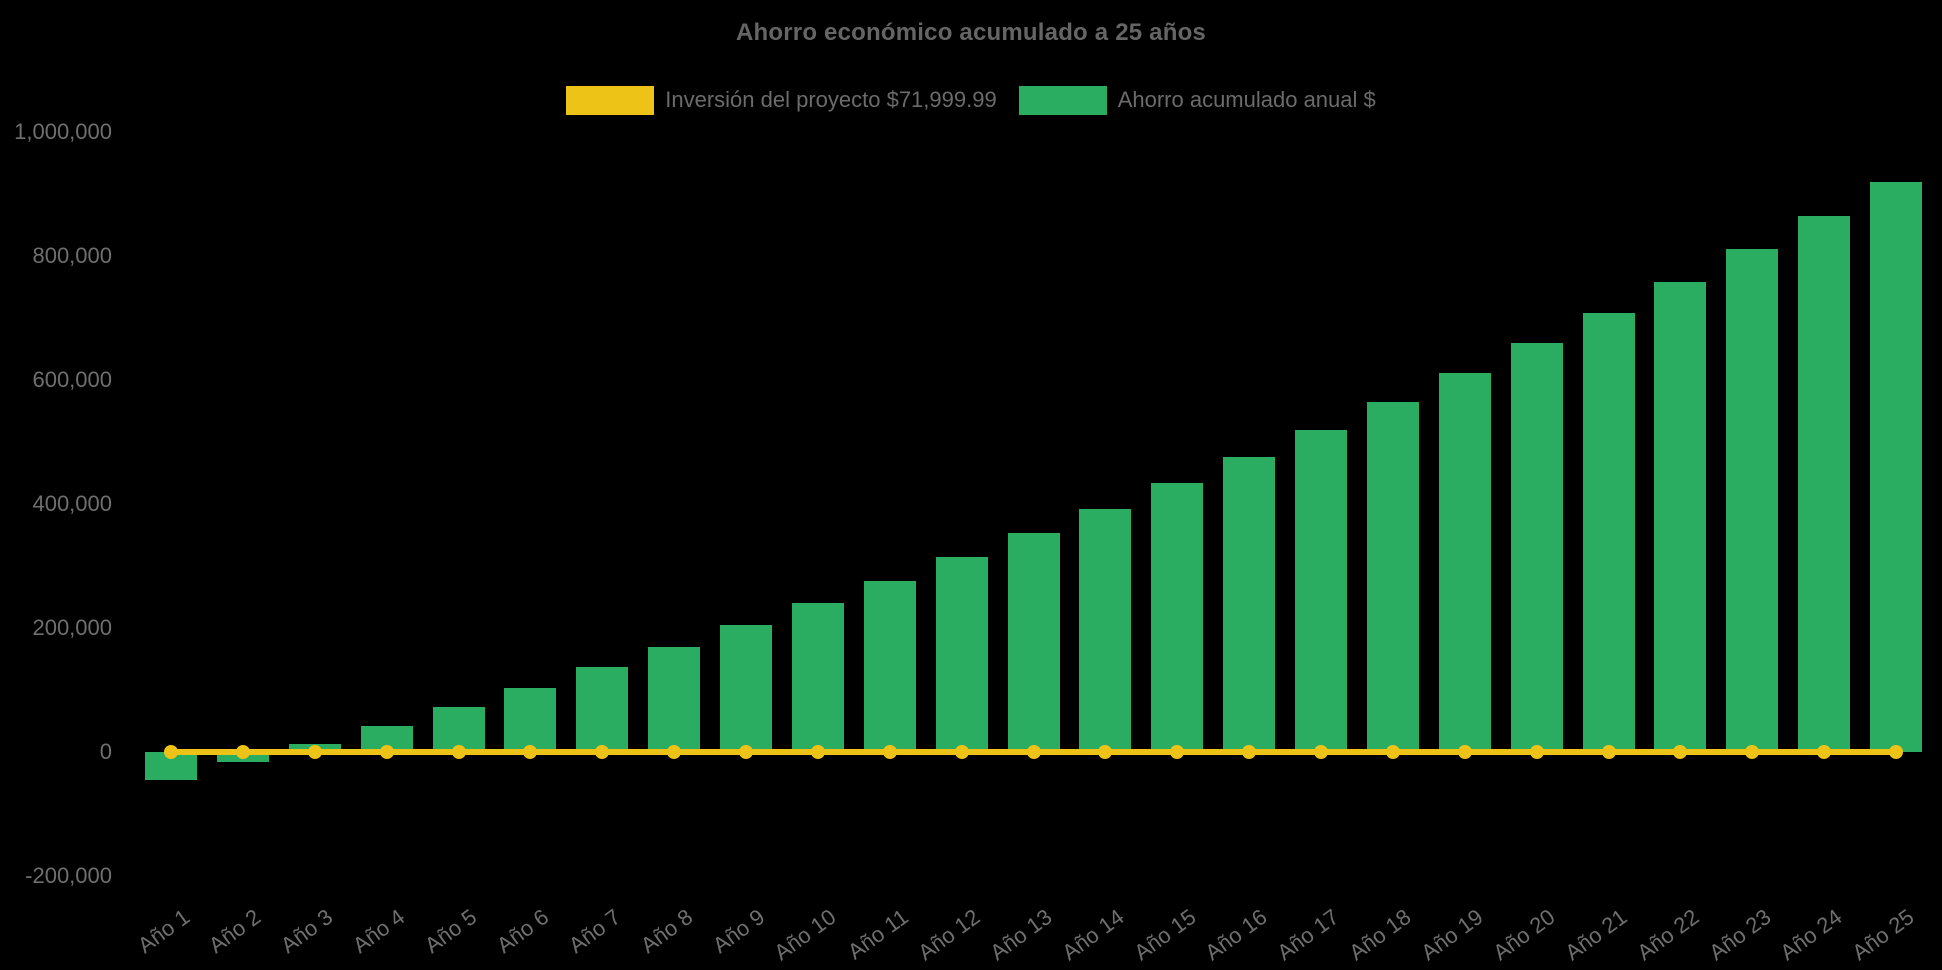  Describe the element at coordinates (72, 379) in the screenshot. I see `y-tick-label-600000: 600,000` at that location.